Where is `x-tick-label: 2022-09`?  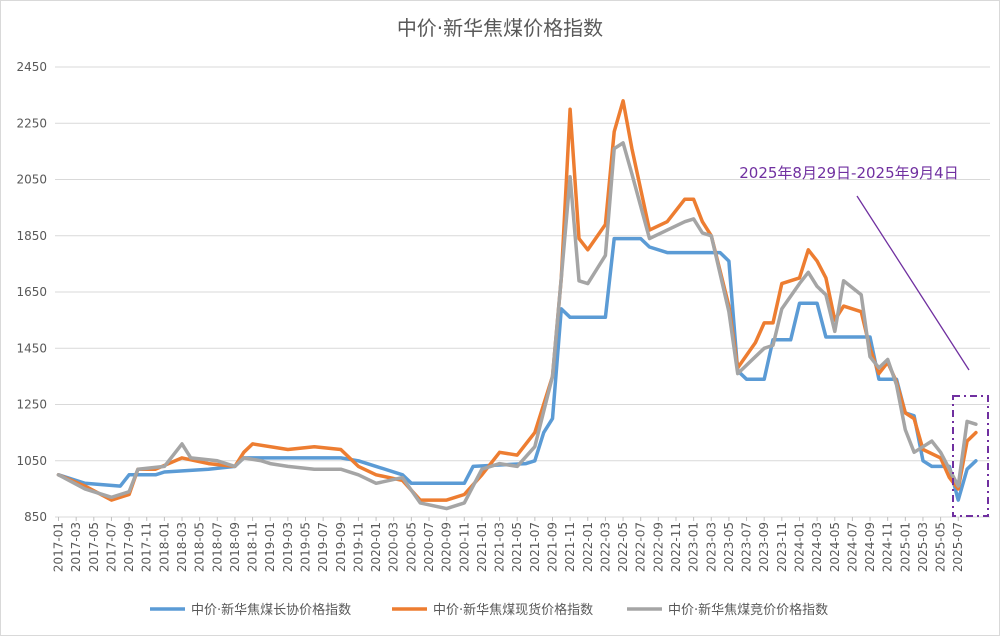 x-tick-label: 2022-09 is located at coordinates (658, 547).